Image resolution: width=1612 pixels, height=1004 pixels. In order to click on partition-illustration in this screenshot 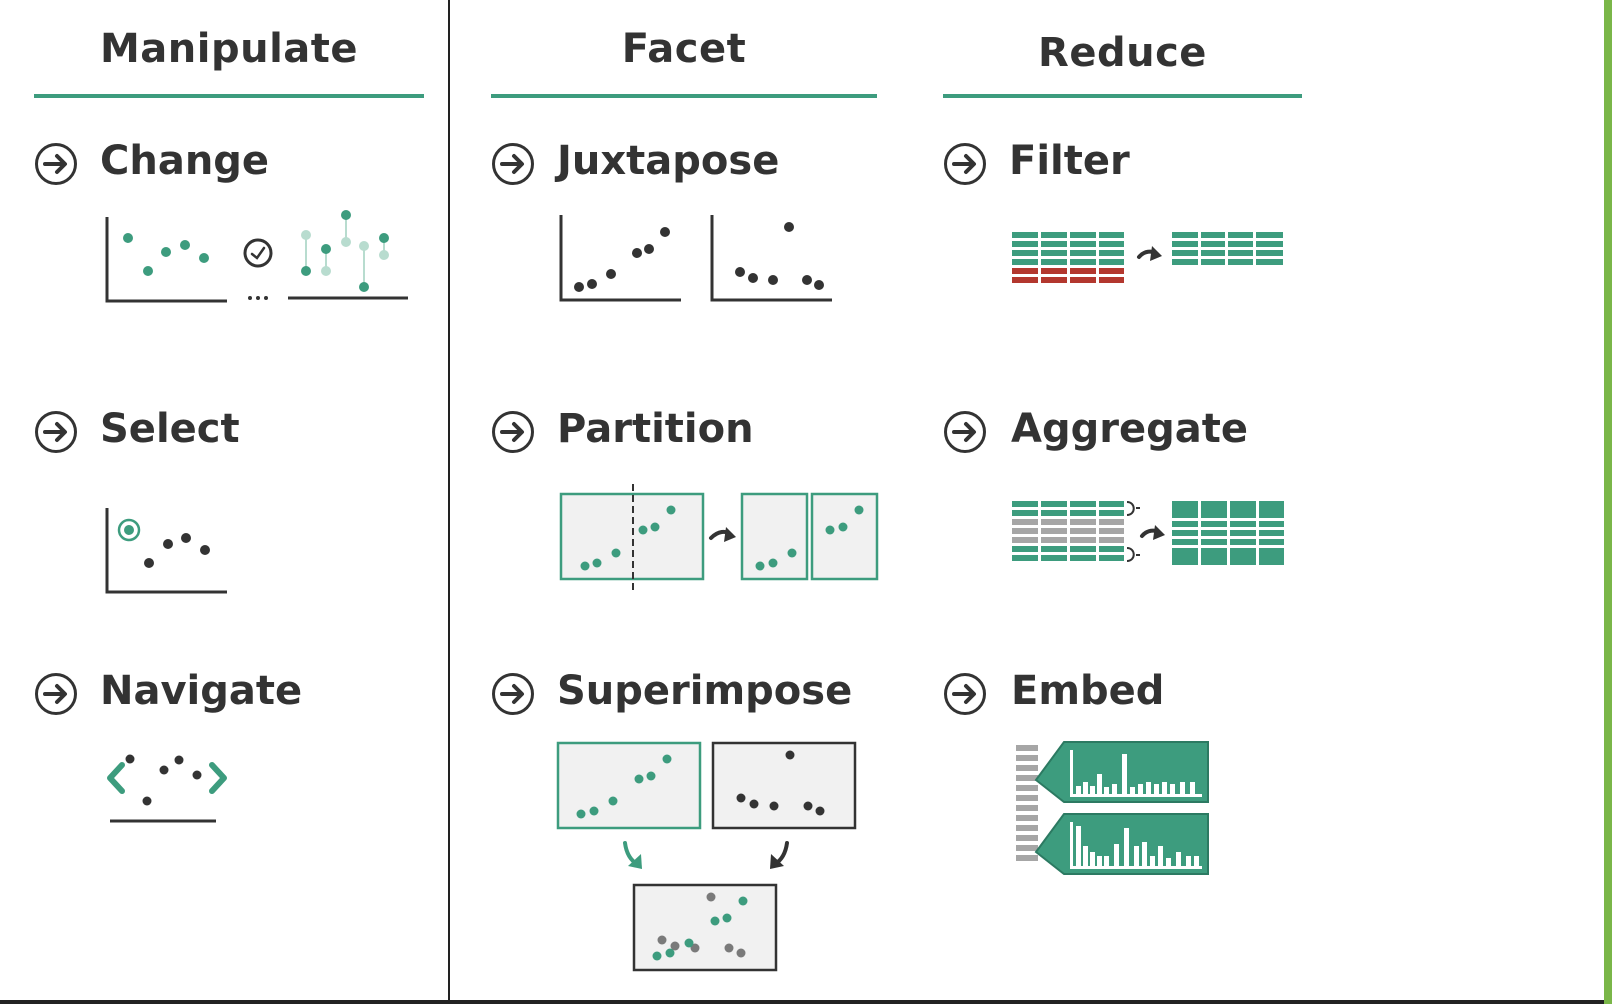, I will do `click(719, 537)`.